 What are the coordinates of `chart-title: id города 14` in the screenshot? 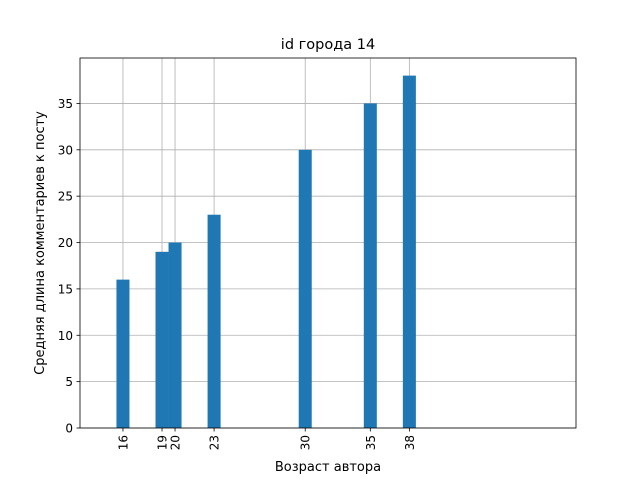 It's located at (328, 45).